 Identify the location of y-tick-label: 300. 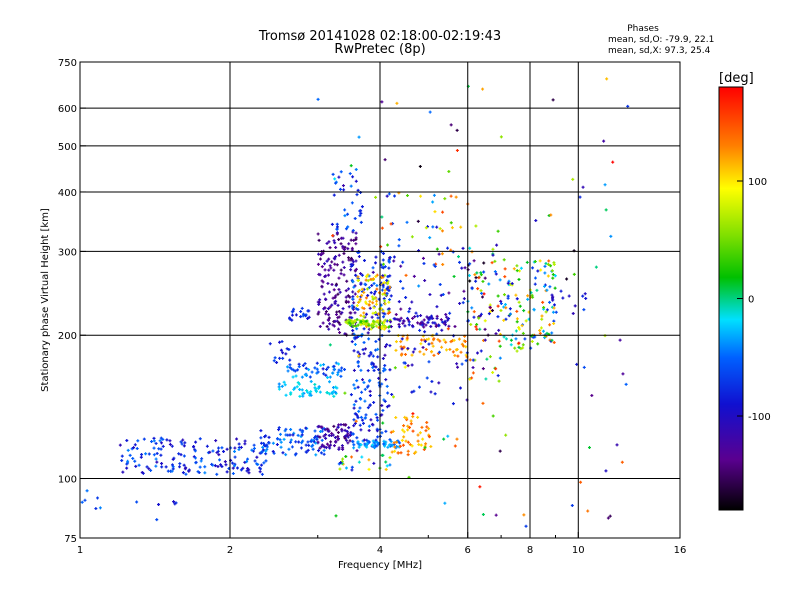
(67, 252).